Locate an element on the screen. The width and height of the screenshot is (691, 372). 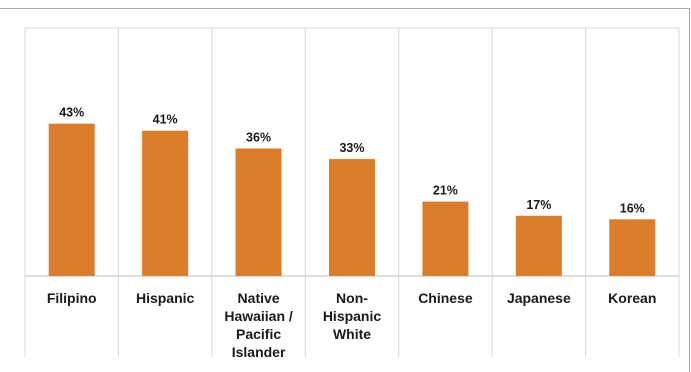
category-label-line: Islander is located at coordinates (259, 352).